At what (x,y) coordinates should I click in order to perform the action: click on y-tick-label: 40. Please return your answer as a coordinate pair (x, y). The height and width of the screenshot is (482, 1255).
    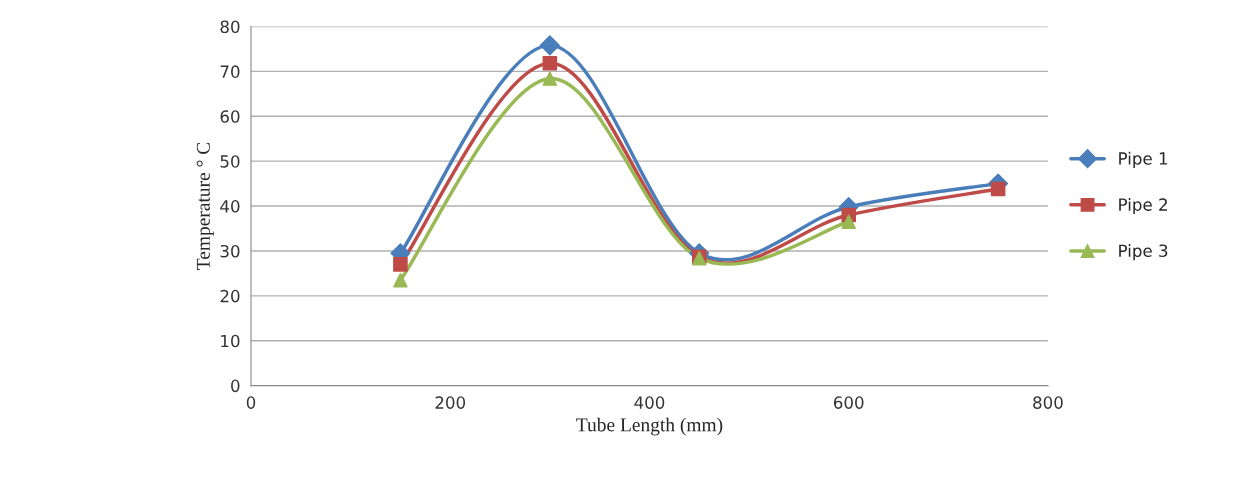
    Looking at the image, I should click on (230, 206).